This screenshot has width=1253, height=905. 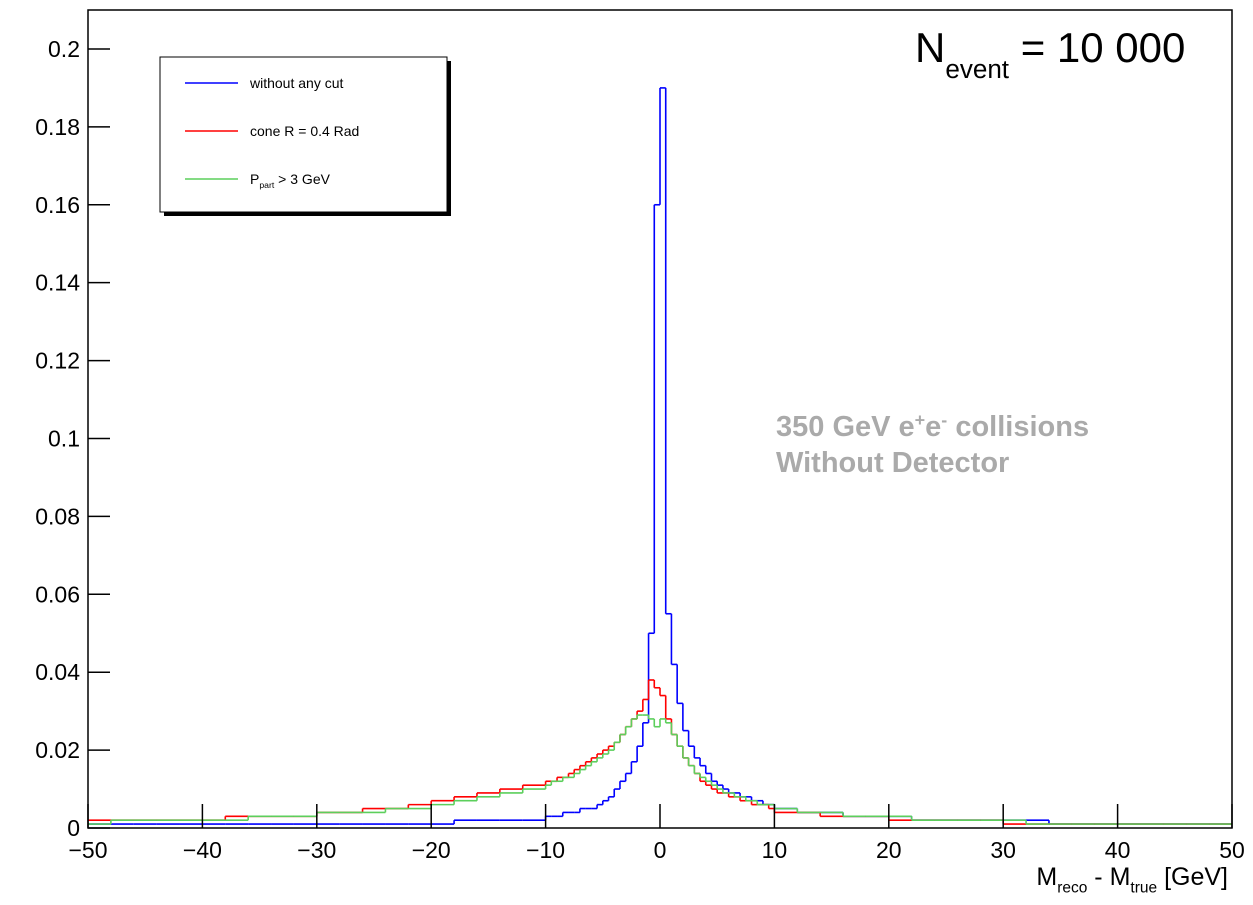 What do you see at coordinates (57, 283) in the screenshot?
I see `y-tick-label: 0.14` at bounding box center [57, 283].